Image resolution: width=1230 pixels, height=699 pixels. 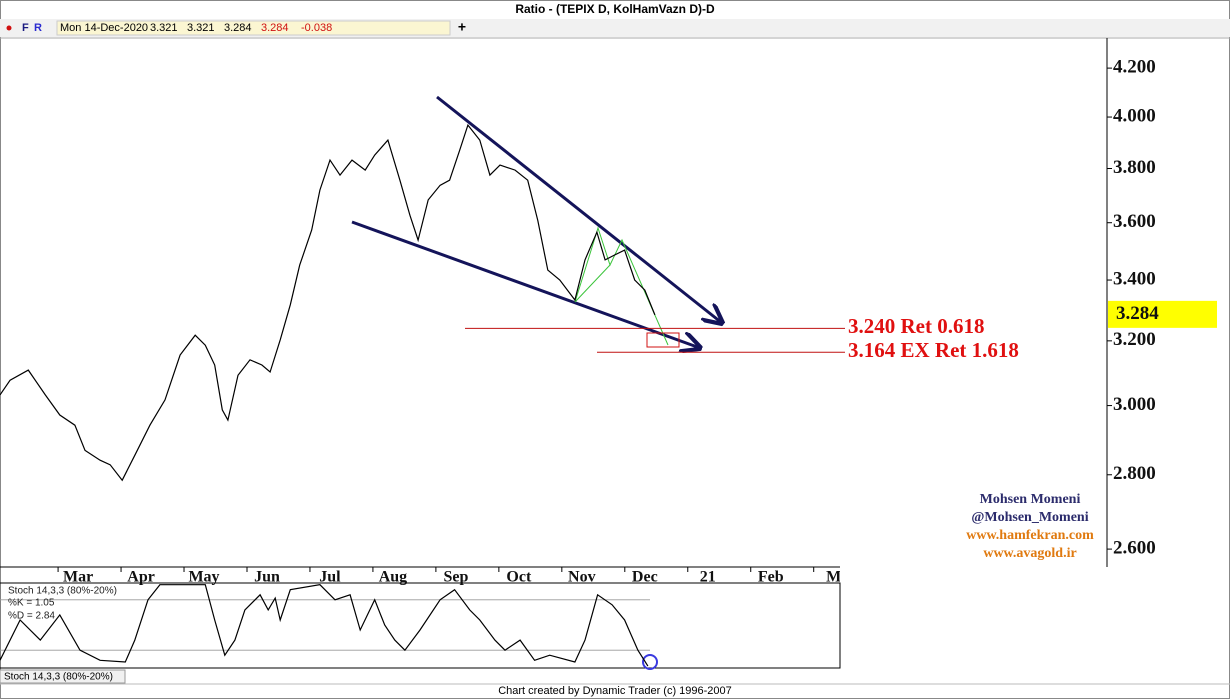 I want to click on x-tick-label: Jun, so click(x=267, y=577).